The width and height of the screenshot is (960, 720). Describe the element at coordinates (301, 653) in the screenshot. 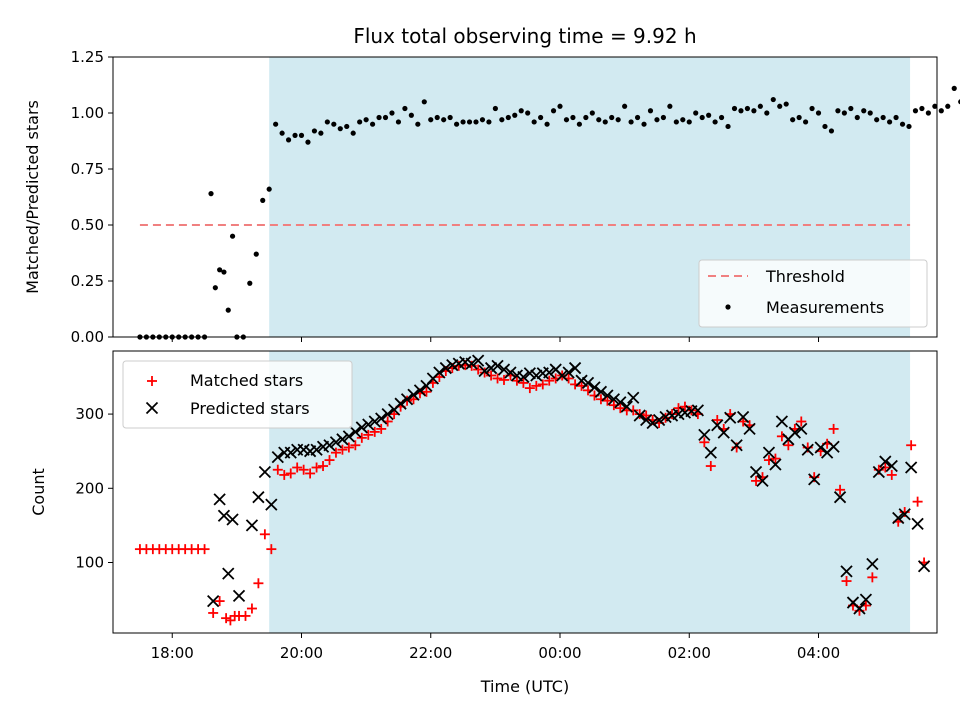

I see `x-tick-label: 20:00` at that location.